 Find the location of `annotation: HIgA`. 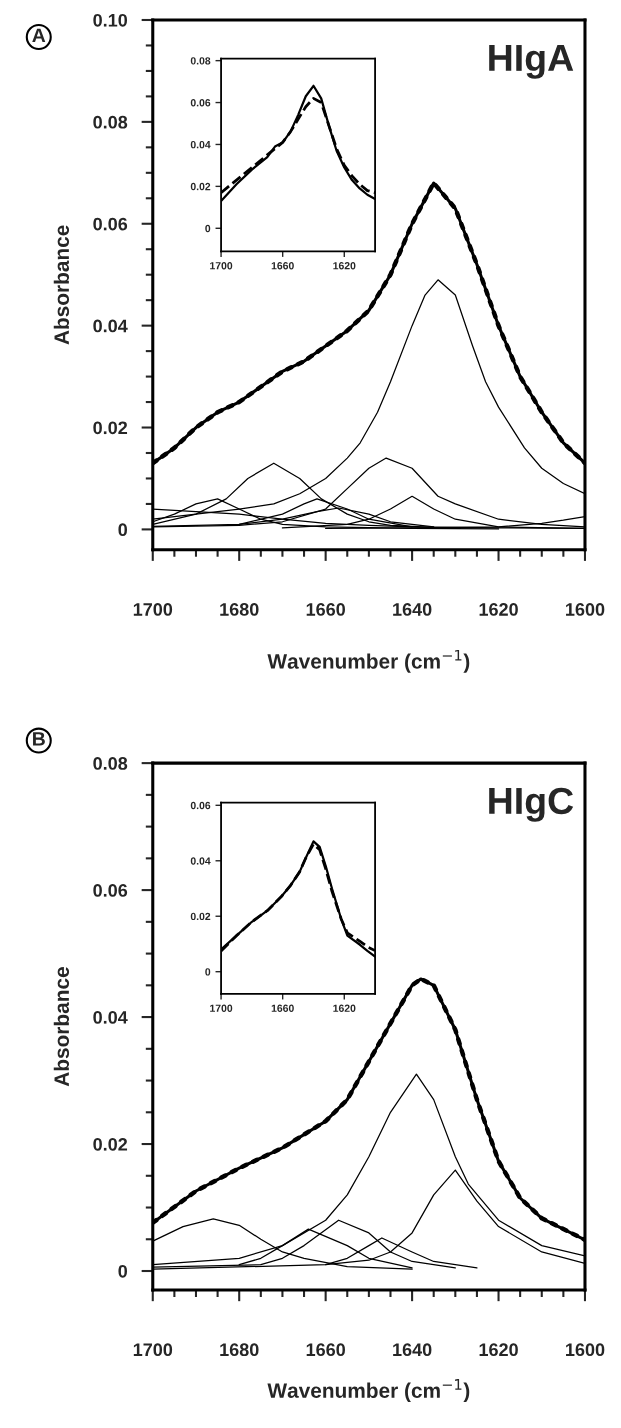

annotation: HIgA is located at coordinates (531, 62).